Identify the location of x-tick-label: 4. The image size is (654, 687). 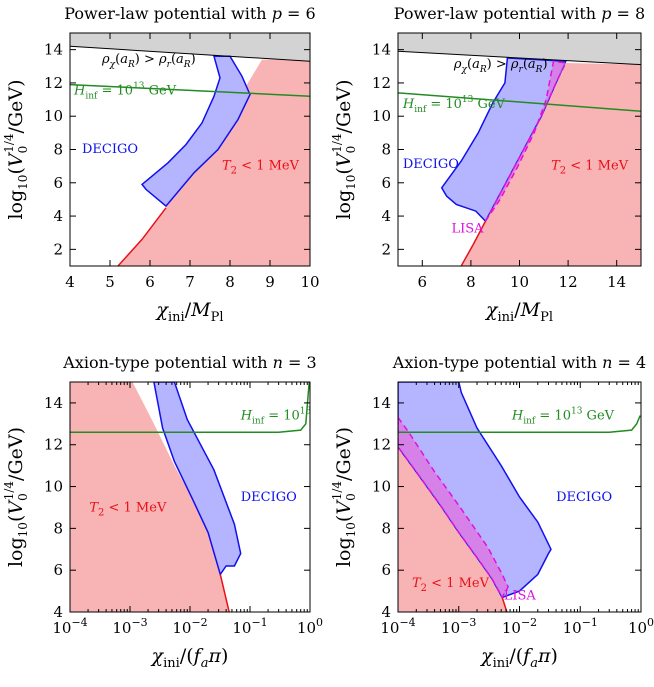
(70, 282).